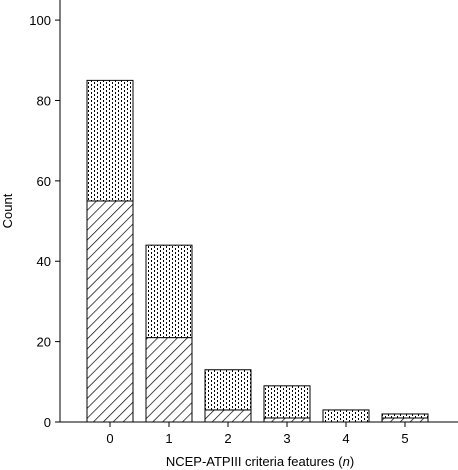  I want to click on bar-segment-0-diagonal-hatch, so click(110, 311).